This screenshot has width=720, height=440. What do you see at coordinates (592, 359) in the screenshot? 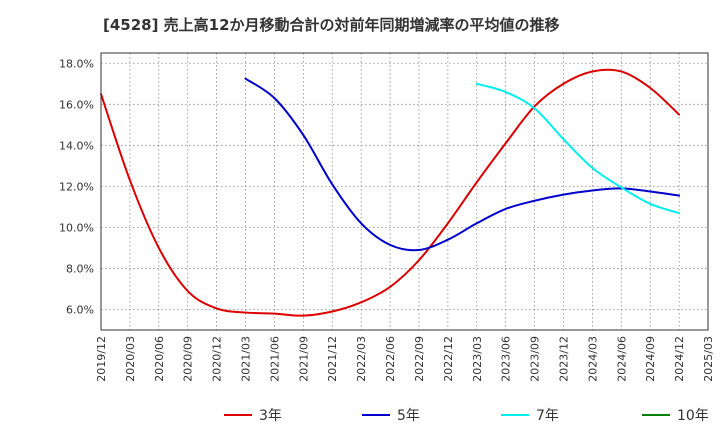
I see `x-tick-label: 2024/03` at bounding box center [592, 359].